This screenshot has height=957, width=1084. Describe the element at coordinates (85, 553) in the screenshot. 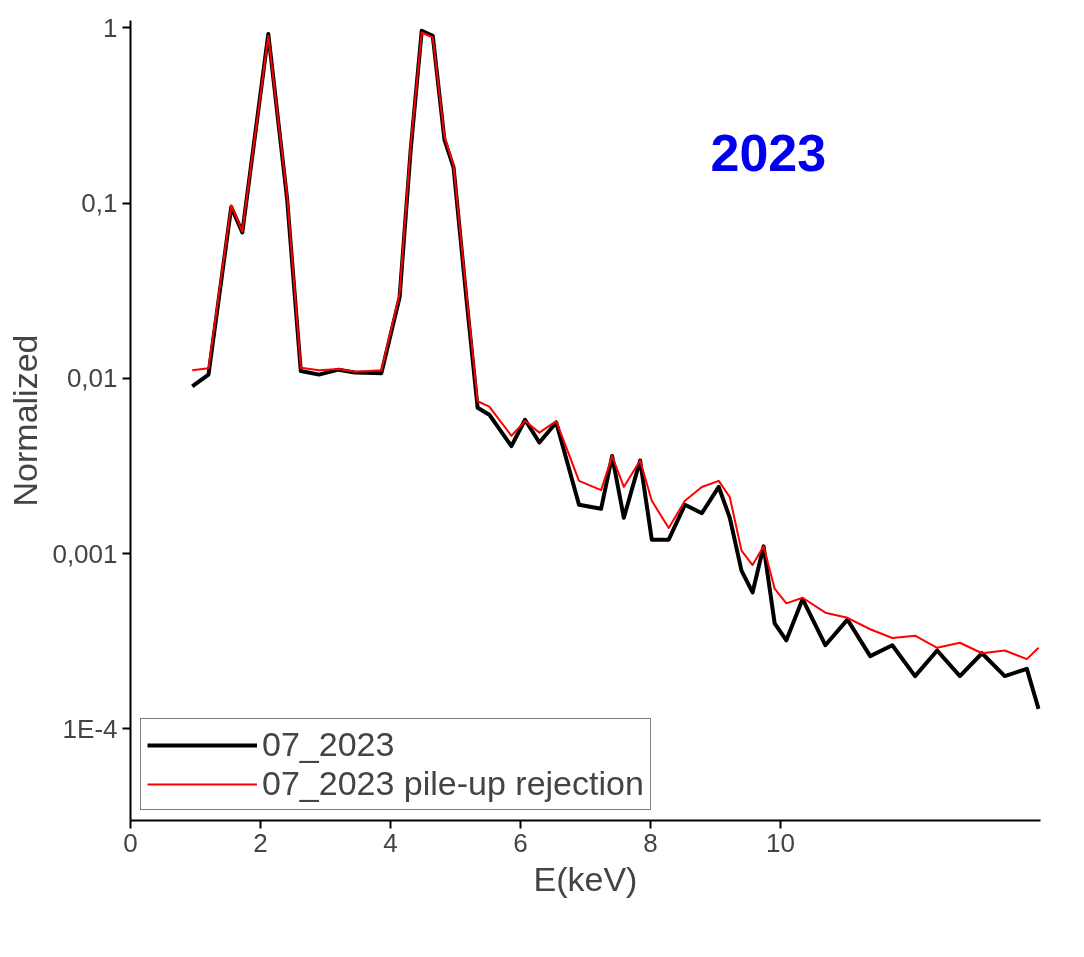

I see `y-tick-label: 0,001` at that location.